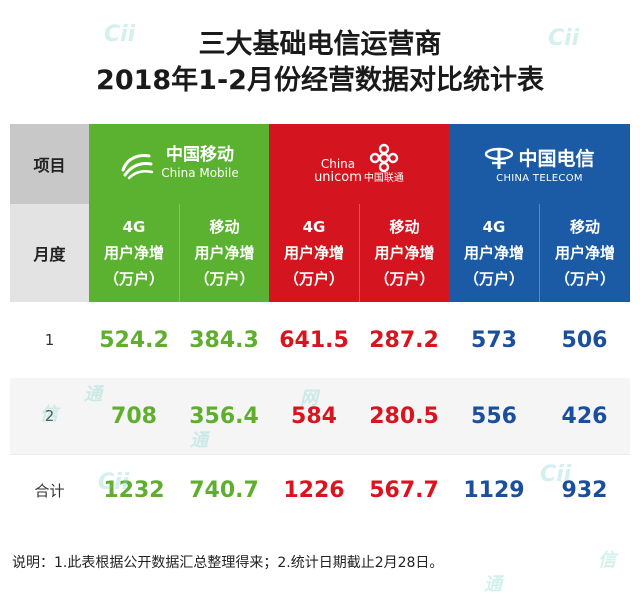 This screenshot has height=596, width=640. What do you see at coordinates (134, 416) in the screenshot?
I see `table-cell: 708` at bounding box center [134, 416].